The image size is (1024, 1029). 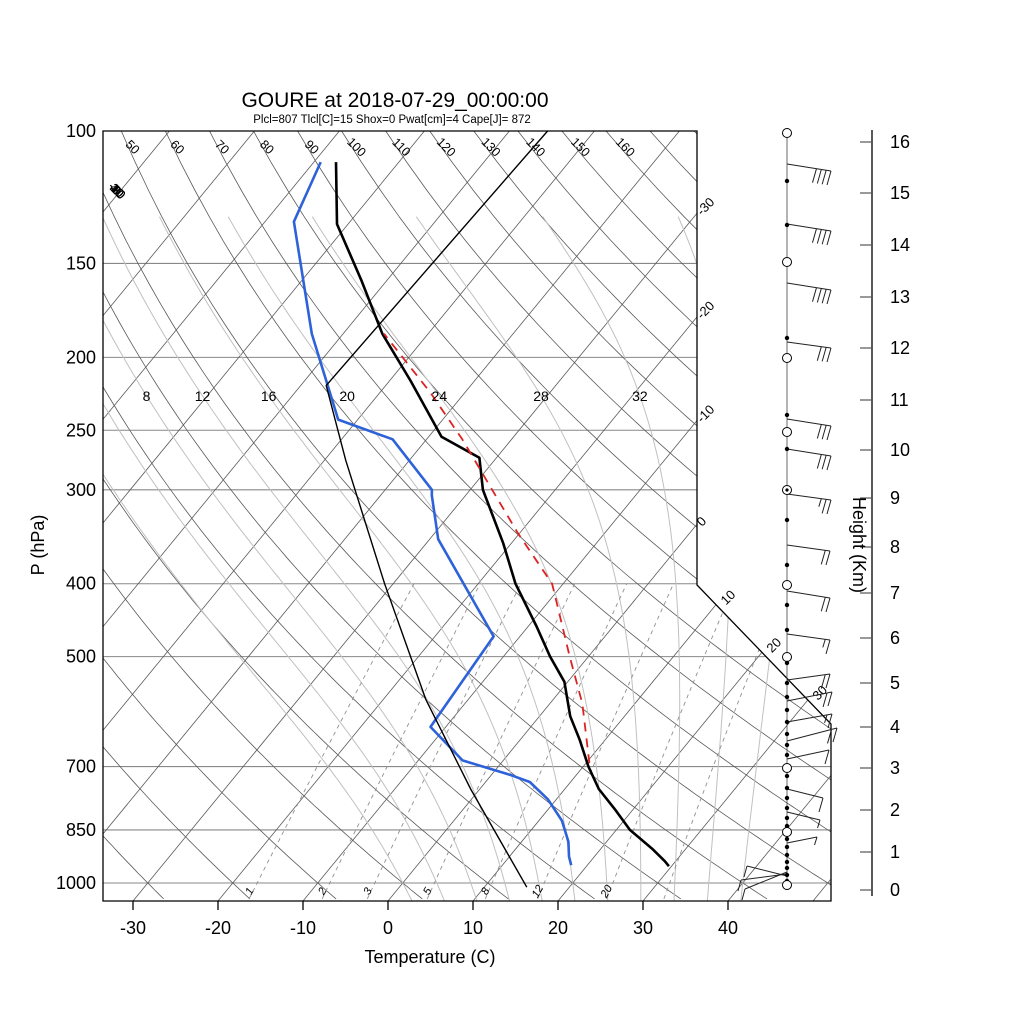 What do you see at coordinates (625, 147) in the screenshot?
I see `svg-text: 160` at bounding box center [625, 147].